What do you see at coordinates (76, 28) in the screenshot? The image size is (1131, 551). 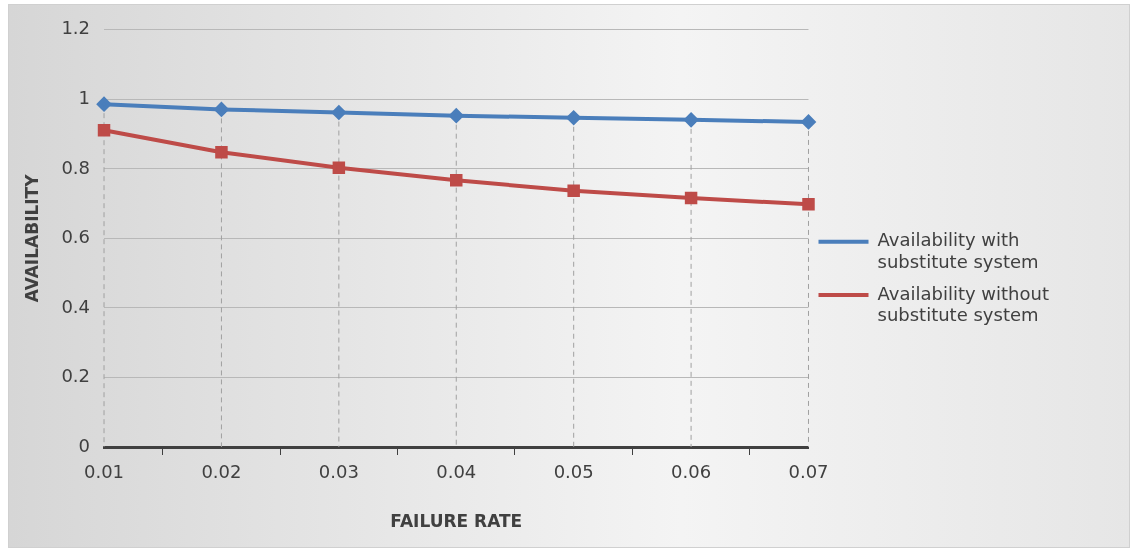 I see `y-tick-label: 1.2` at bounding box center [76, 28].